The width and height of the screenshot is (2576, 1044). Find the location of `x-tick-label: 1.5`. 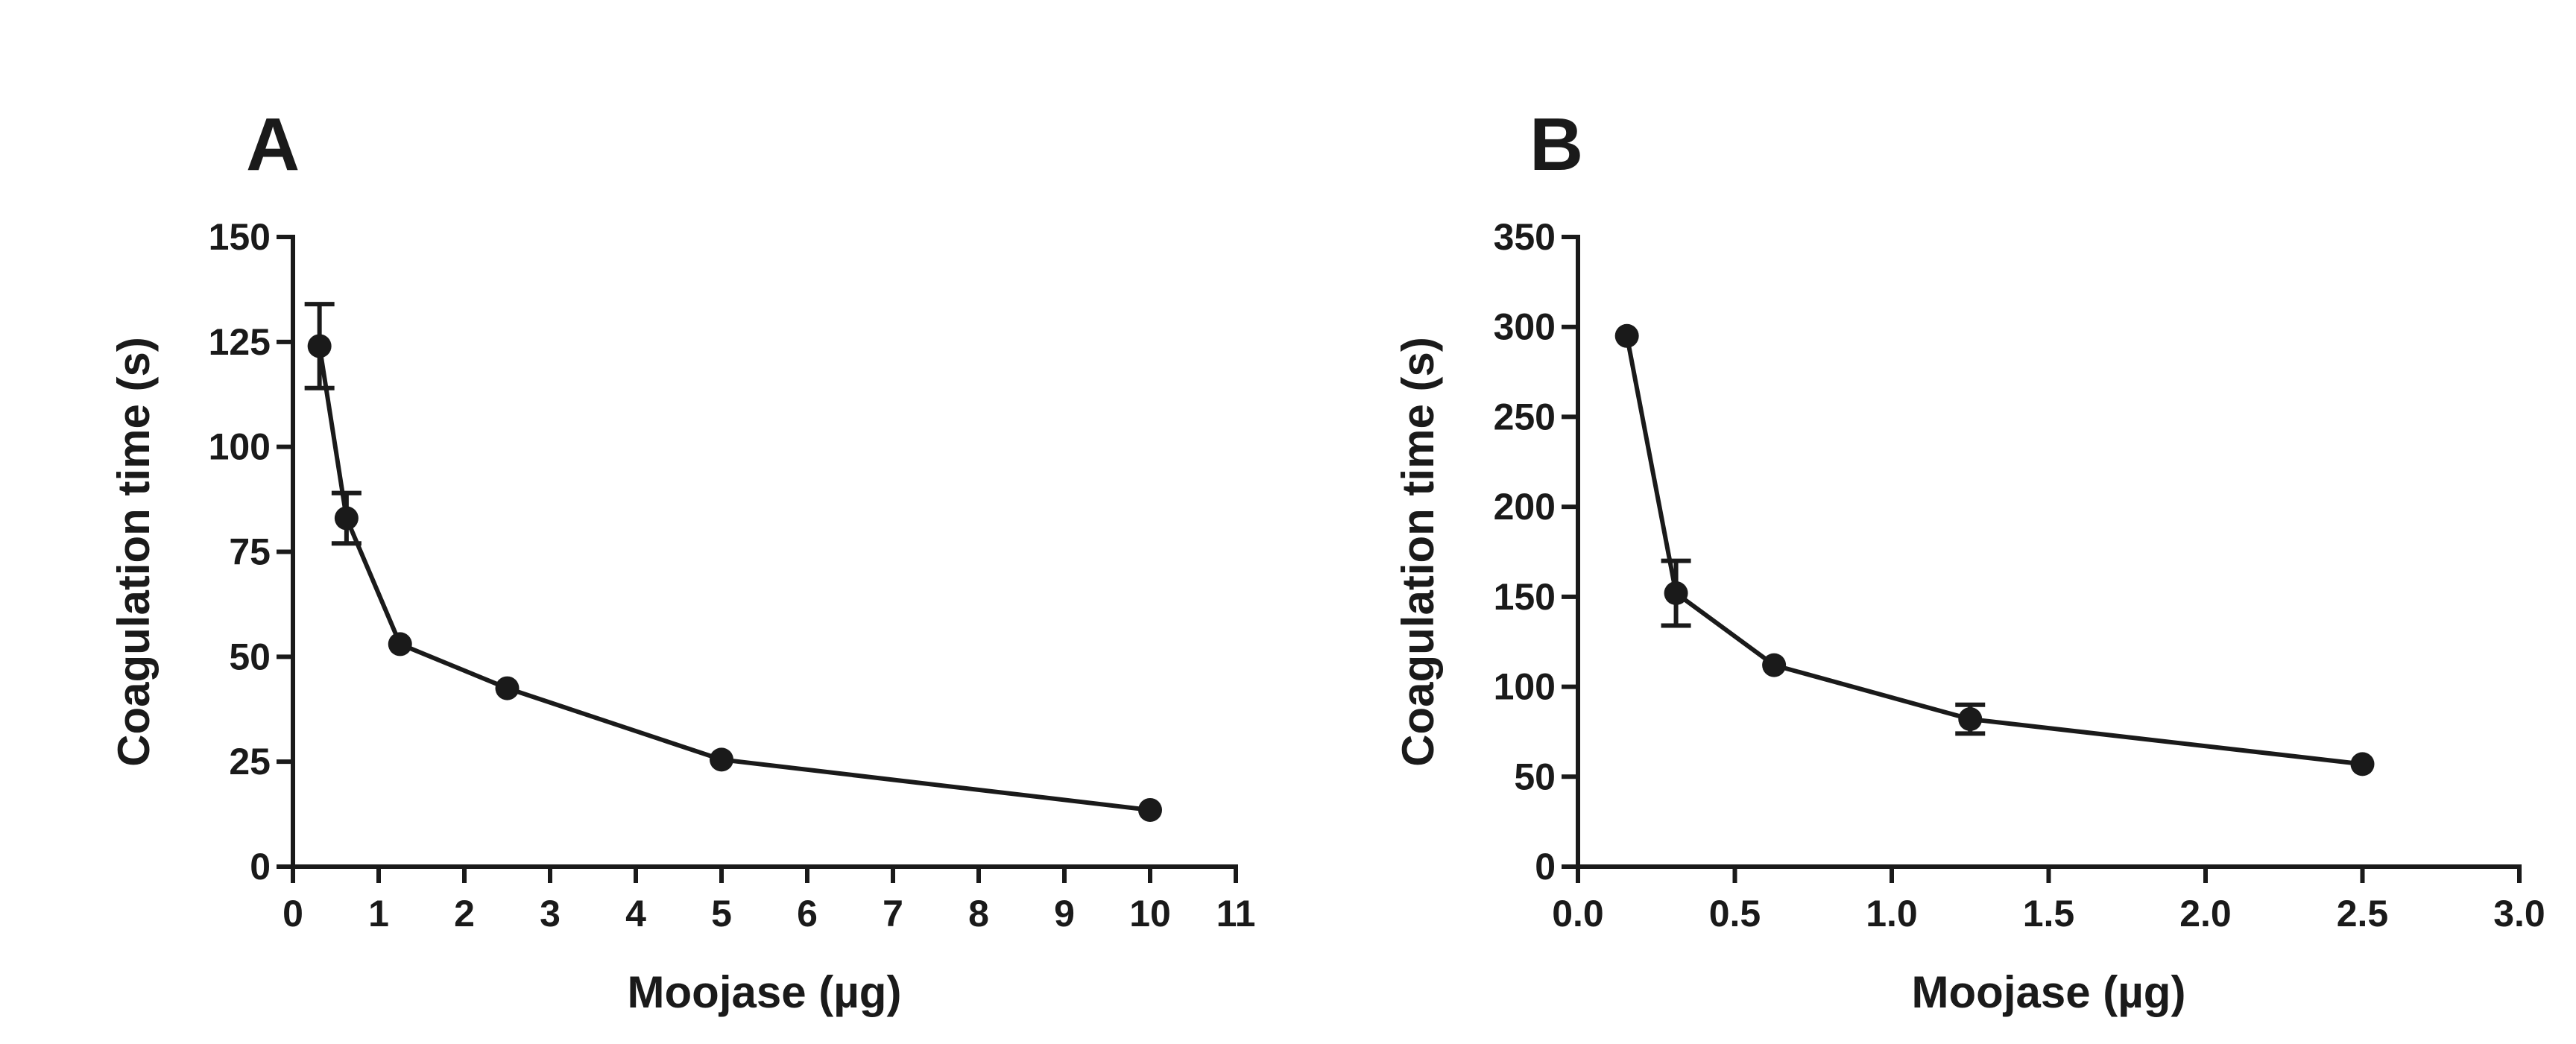

x-tick-label: 1.5 is located at coordinates (2049, 913).